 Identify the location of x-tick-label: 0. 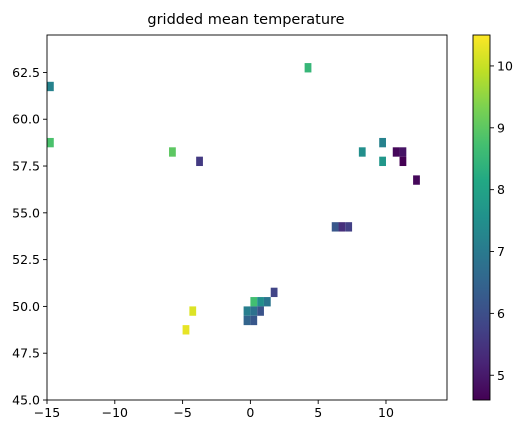
(250, 412).